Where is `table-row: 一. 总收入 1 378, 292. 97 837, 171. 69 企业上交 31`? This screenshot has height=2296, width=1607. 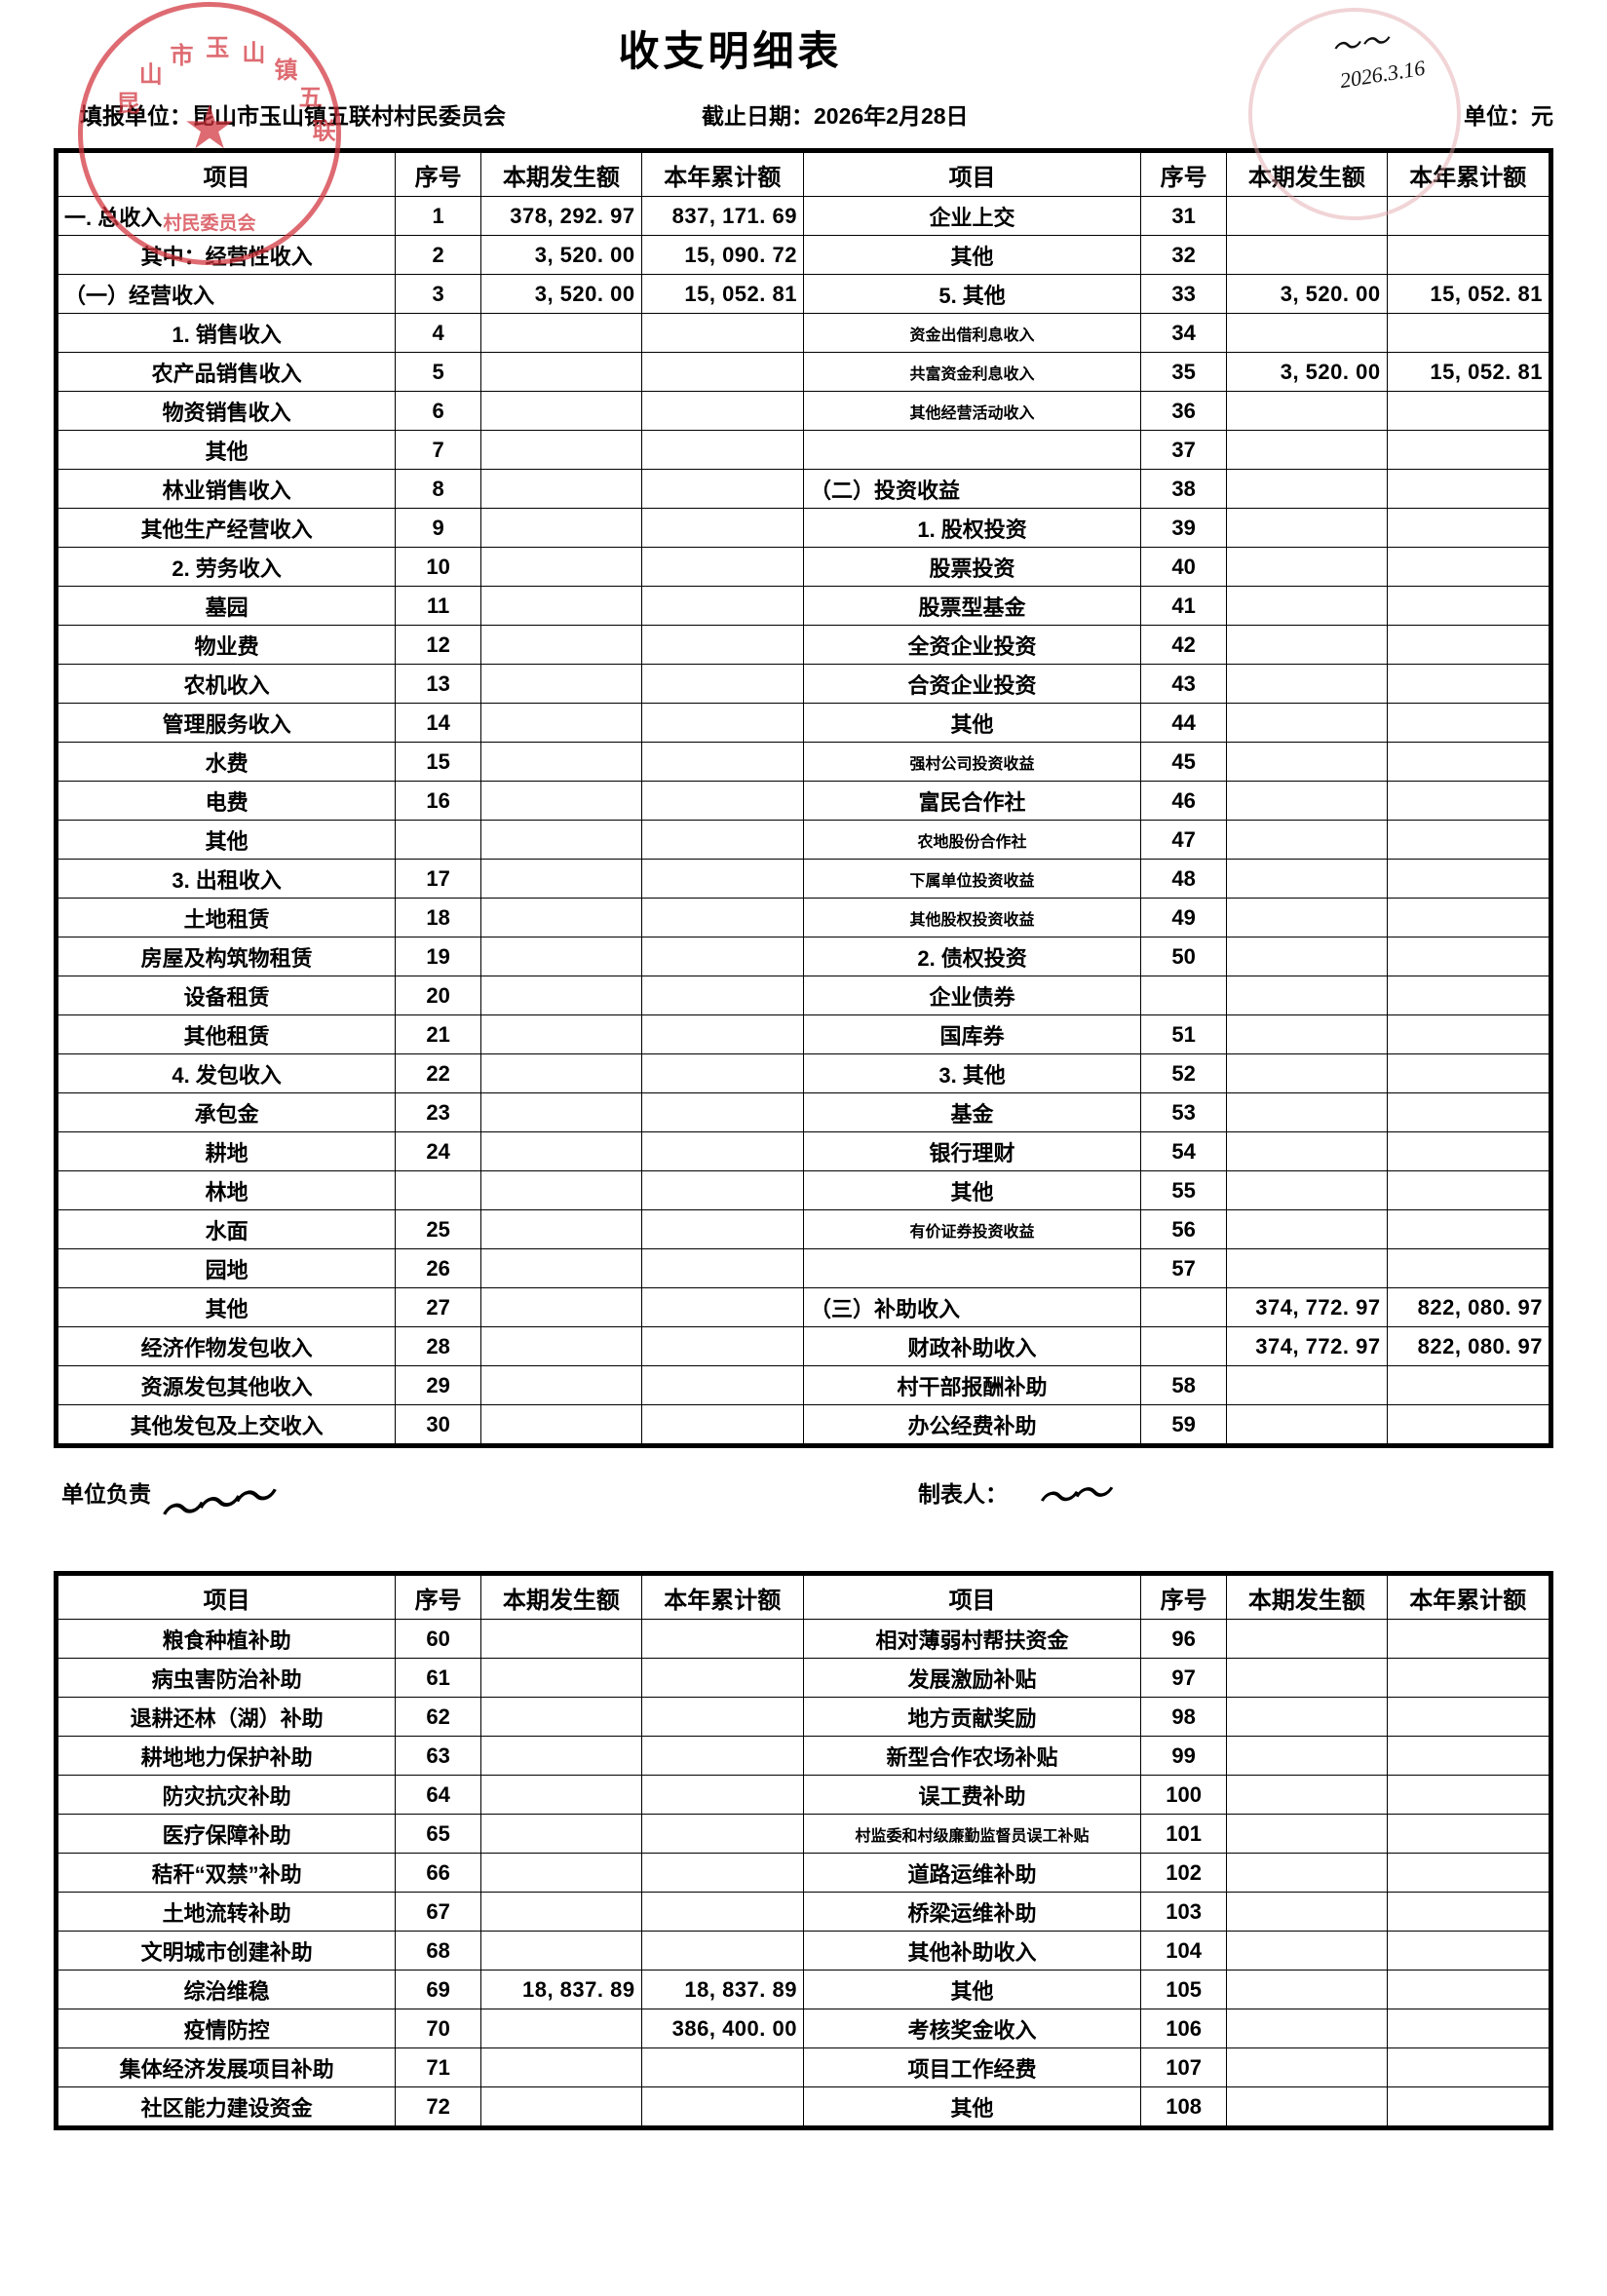
table-row: 一. 总收入 1 378, 292. 97 837, 171. 69 企业上交 31 is located at coordinates (803, 216).